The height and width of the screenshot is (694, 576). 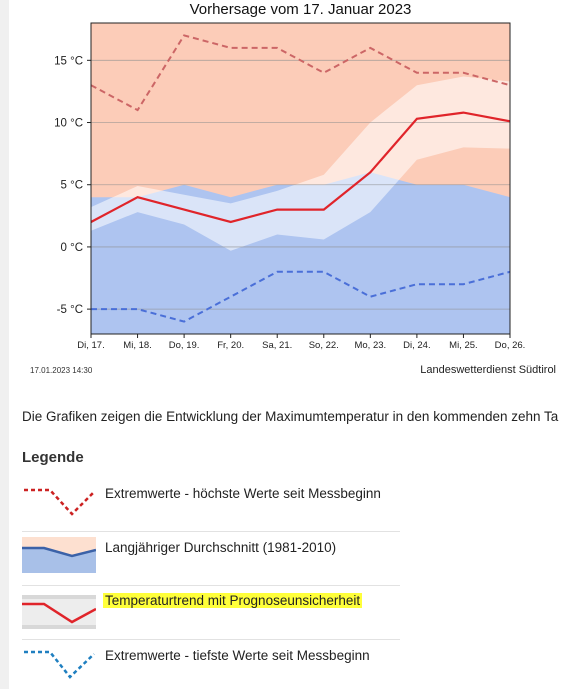 I want to click on x-tick-label: Mi, 18., so click(x=137, y=345).